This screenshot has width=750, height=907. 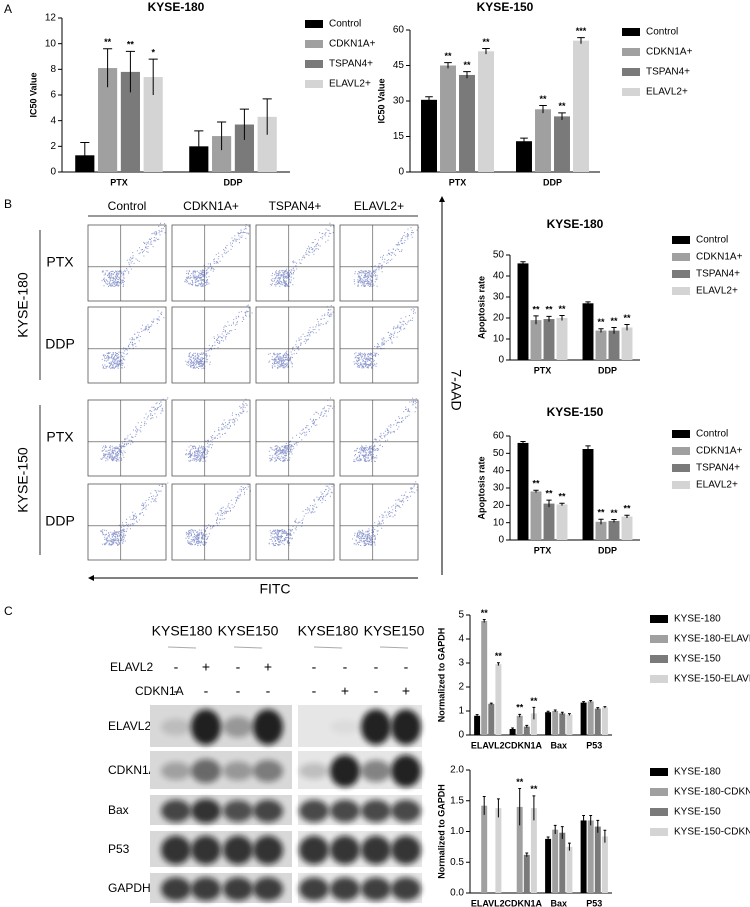 What do you see at coordinates (558, 745) in the screenshot?
I see `x-tick-label: Bax` at bounding box center [558, 745].